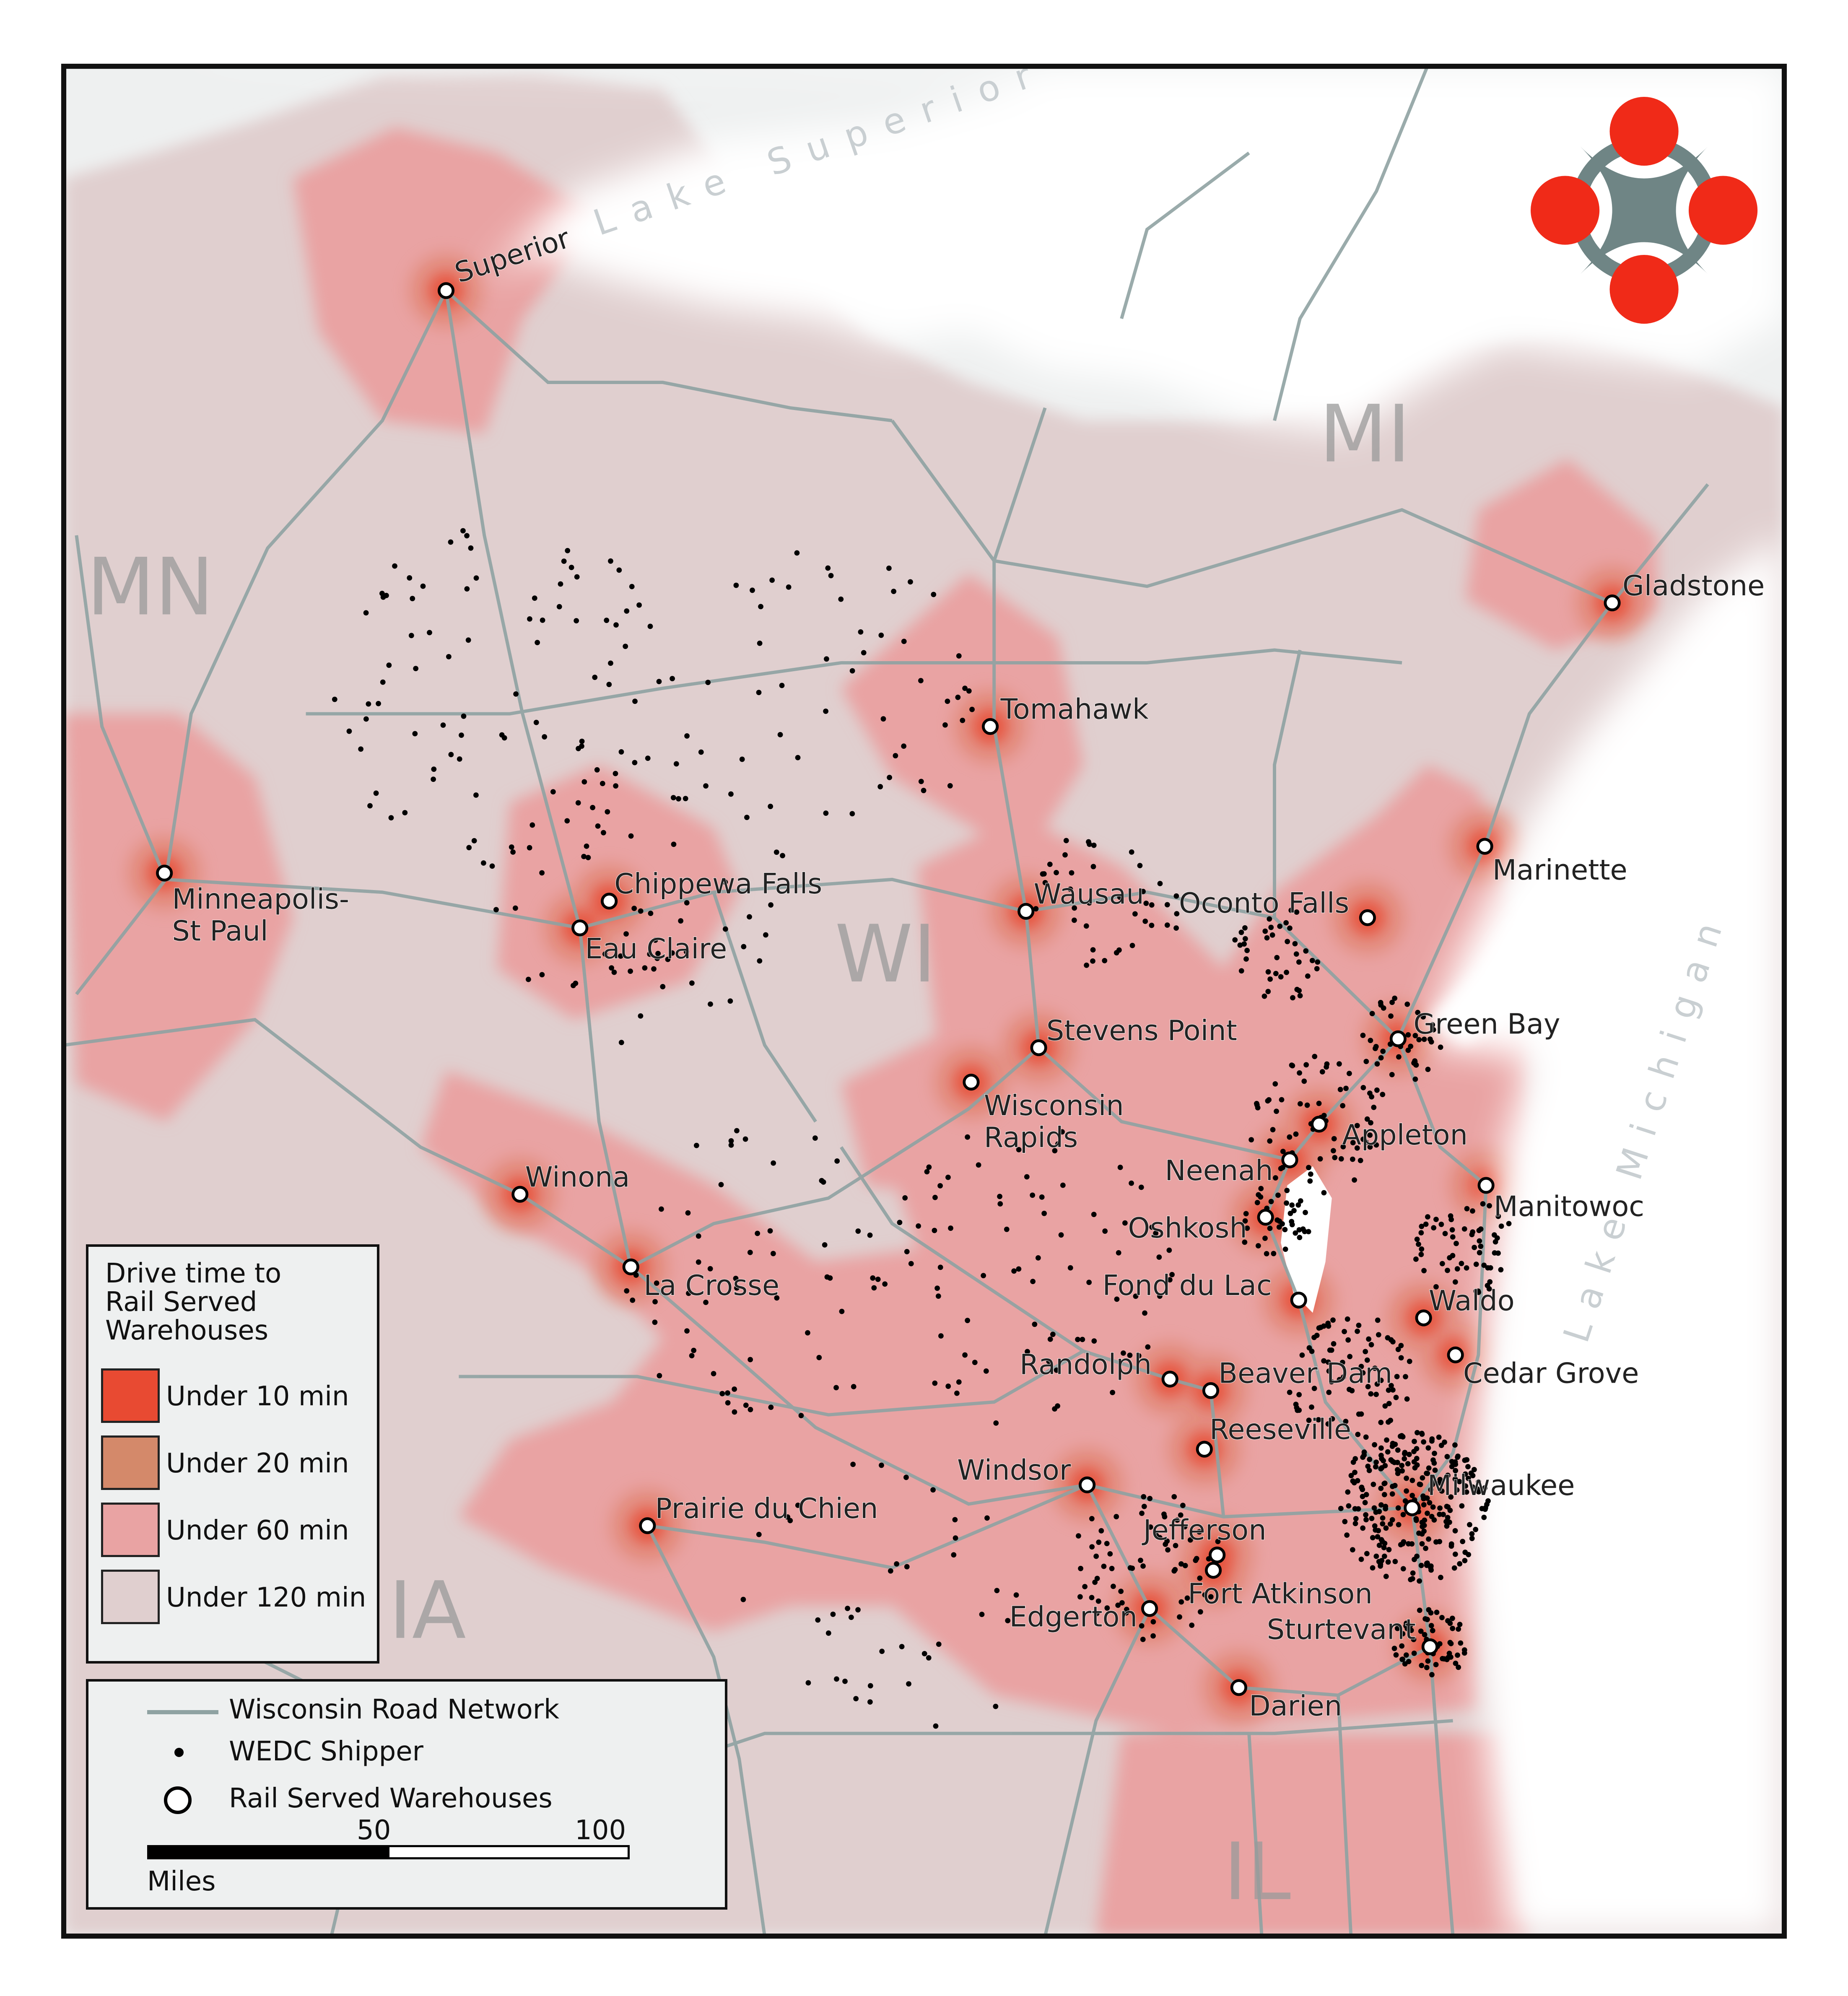  What do you see at coordinates (1429, 1647) in the screenshot?
I see `warehouse-marker-sturtevant` at bounding box center [1429, 1647].